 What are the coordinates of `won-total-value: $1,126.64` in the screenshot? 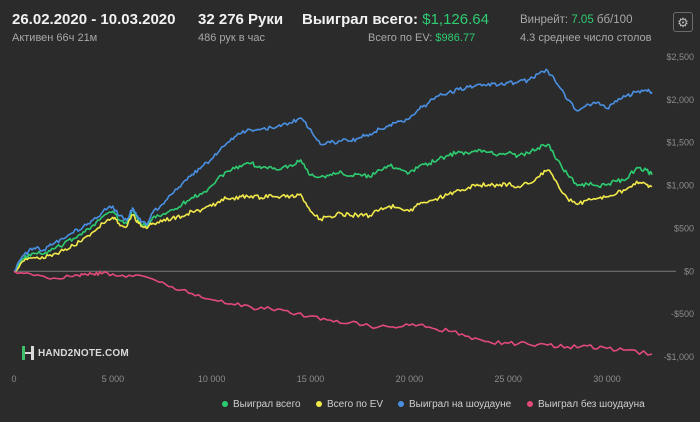 It's located at (455, 19).